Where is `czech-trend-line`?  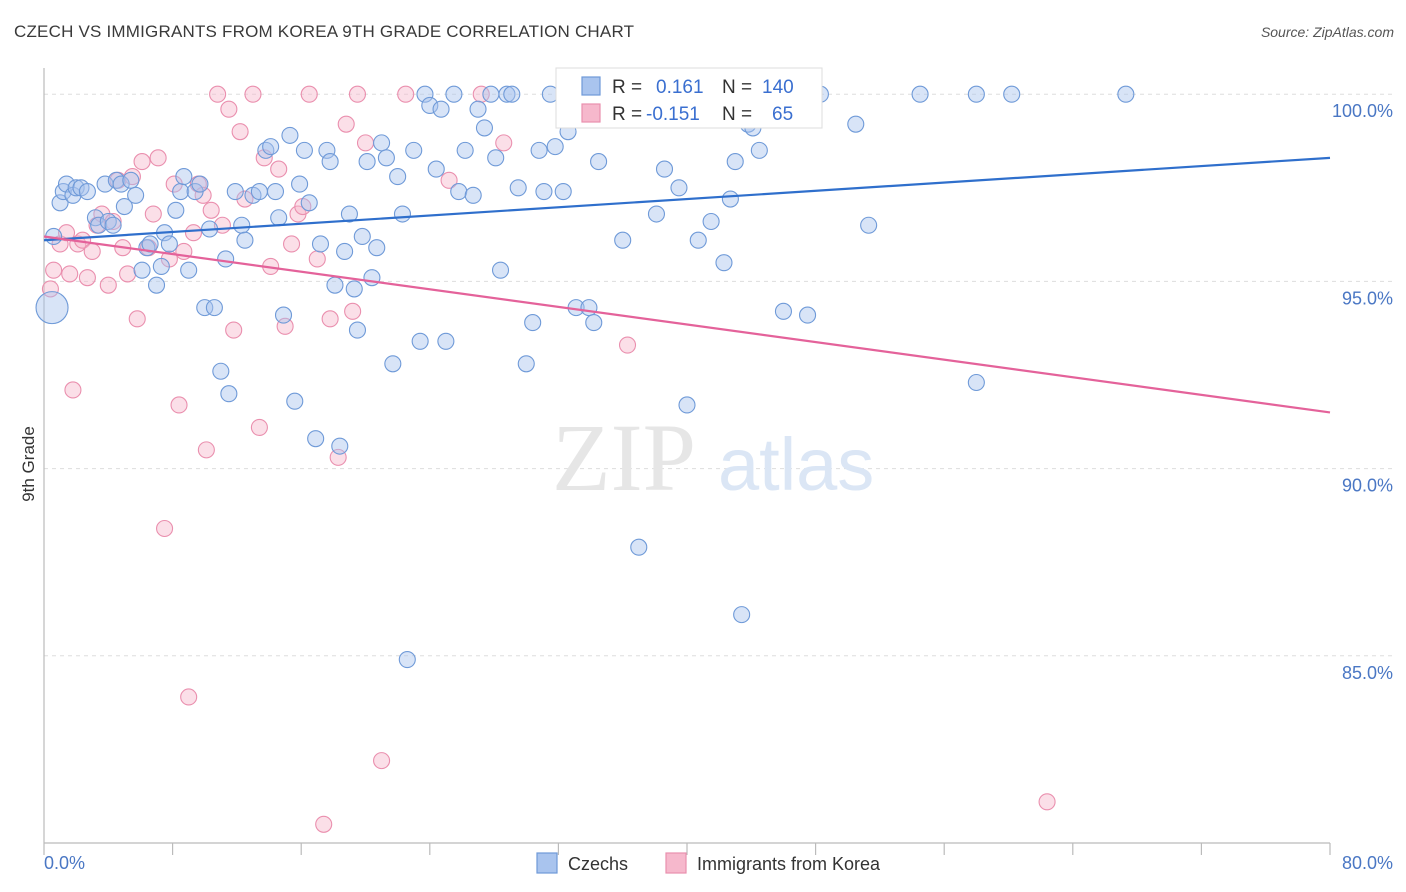
czech-trend-line is located at coordinates (687, 199).